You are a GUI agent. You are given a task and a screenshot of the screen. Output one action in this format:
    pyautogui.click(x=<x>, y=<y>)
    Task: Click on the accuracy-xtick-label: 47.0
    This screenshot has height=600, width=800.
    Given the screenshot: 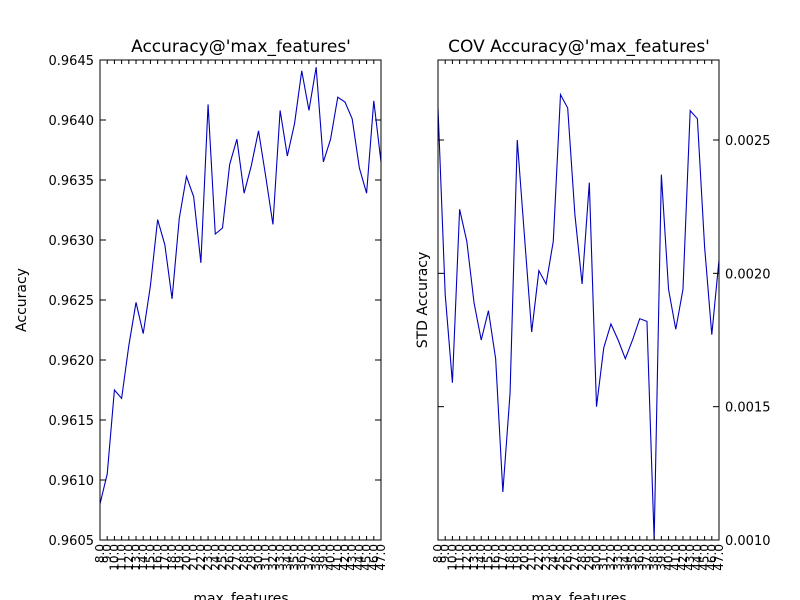 What is the action you would take?
    pyautogui.click(x=381, y=557)
    